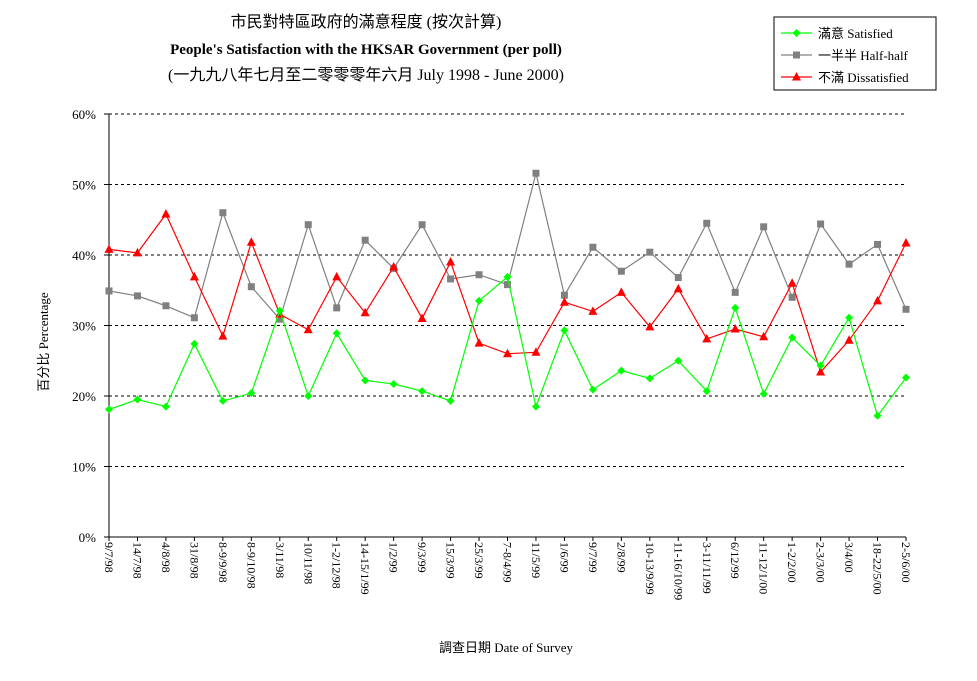  Describe the element at coordinates (84, 326) in the screenshot. I see `y-tick-label: 30%` at that location.